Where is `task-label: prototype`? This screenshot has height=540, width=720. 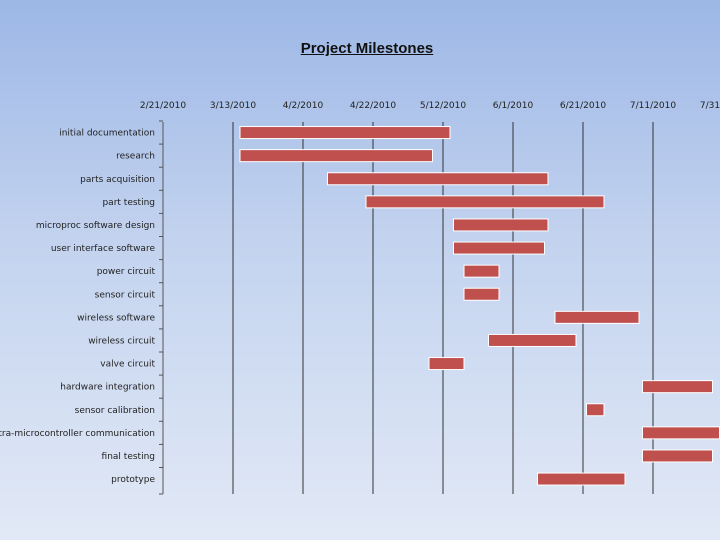
task-label: prototype is located at coordinates (133, 480).